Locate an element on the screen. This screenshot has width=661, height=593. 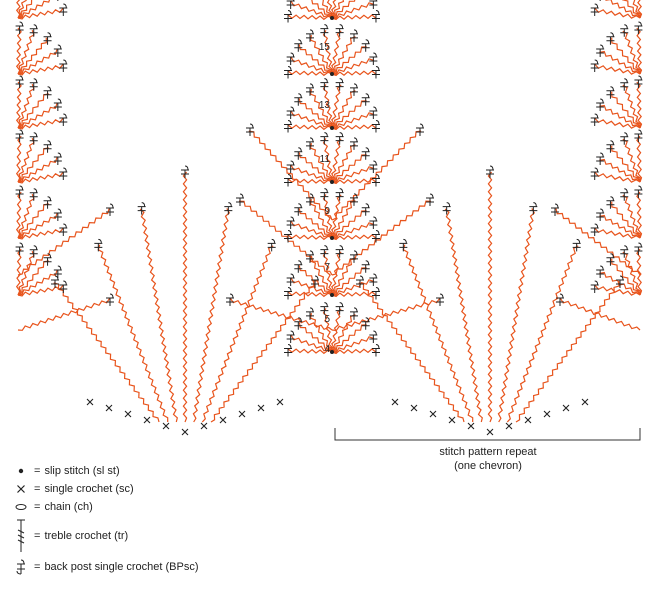
row-number: 5 is located at coordinates (327, 319).